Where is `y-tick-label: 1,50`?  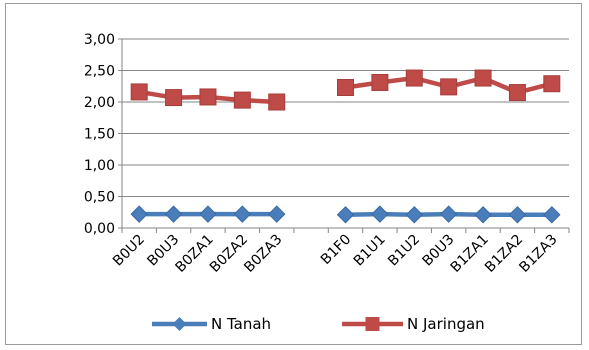
y-tick-label: 1,50 is located at coordinates (99, 135).